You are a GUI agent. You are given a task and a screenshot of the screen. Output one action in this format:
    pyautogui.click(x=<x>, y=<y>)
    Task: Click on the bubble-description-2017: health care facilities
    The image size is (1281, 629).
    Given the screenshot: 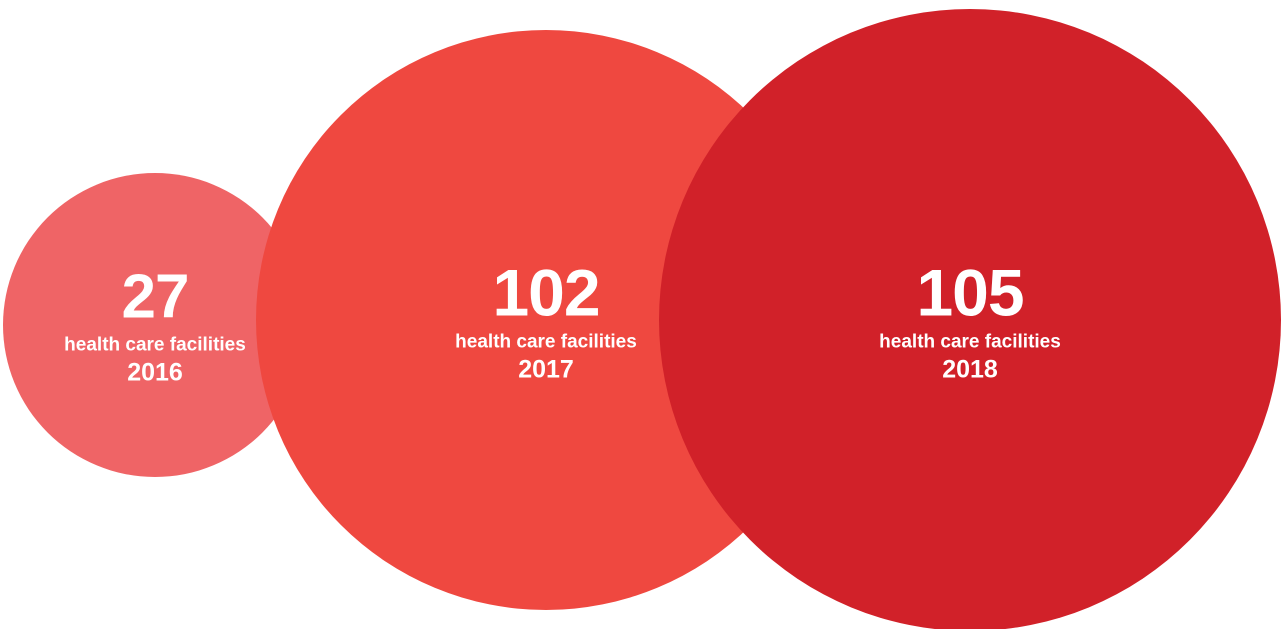 What is the action you would take?
    pyautogui.click(x=546, y=342)
    